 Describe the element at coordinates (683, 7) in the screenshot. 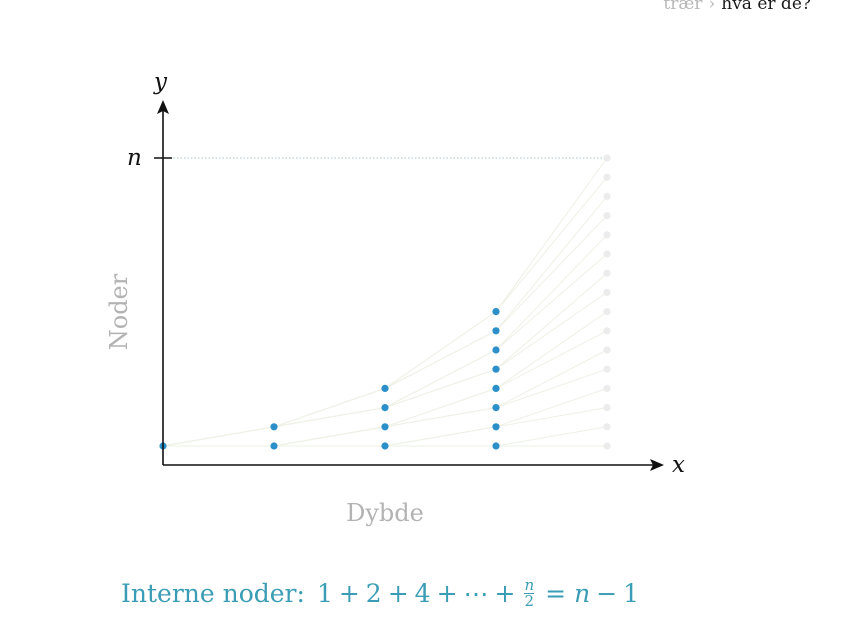

I see `breadcrumb-parent: trær` at that location.